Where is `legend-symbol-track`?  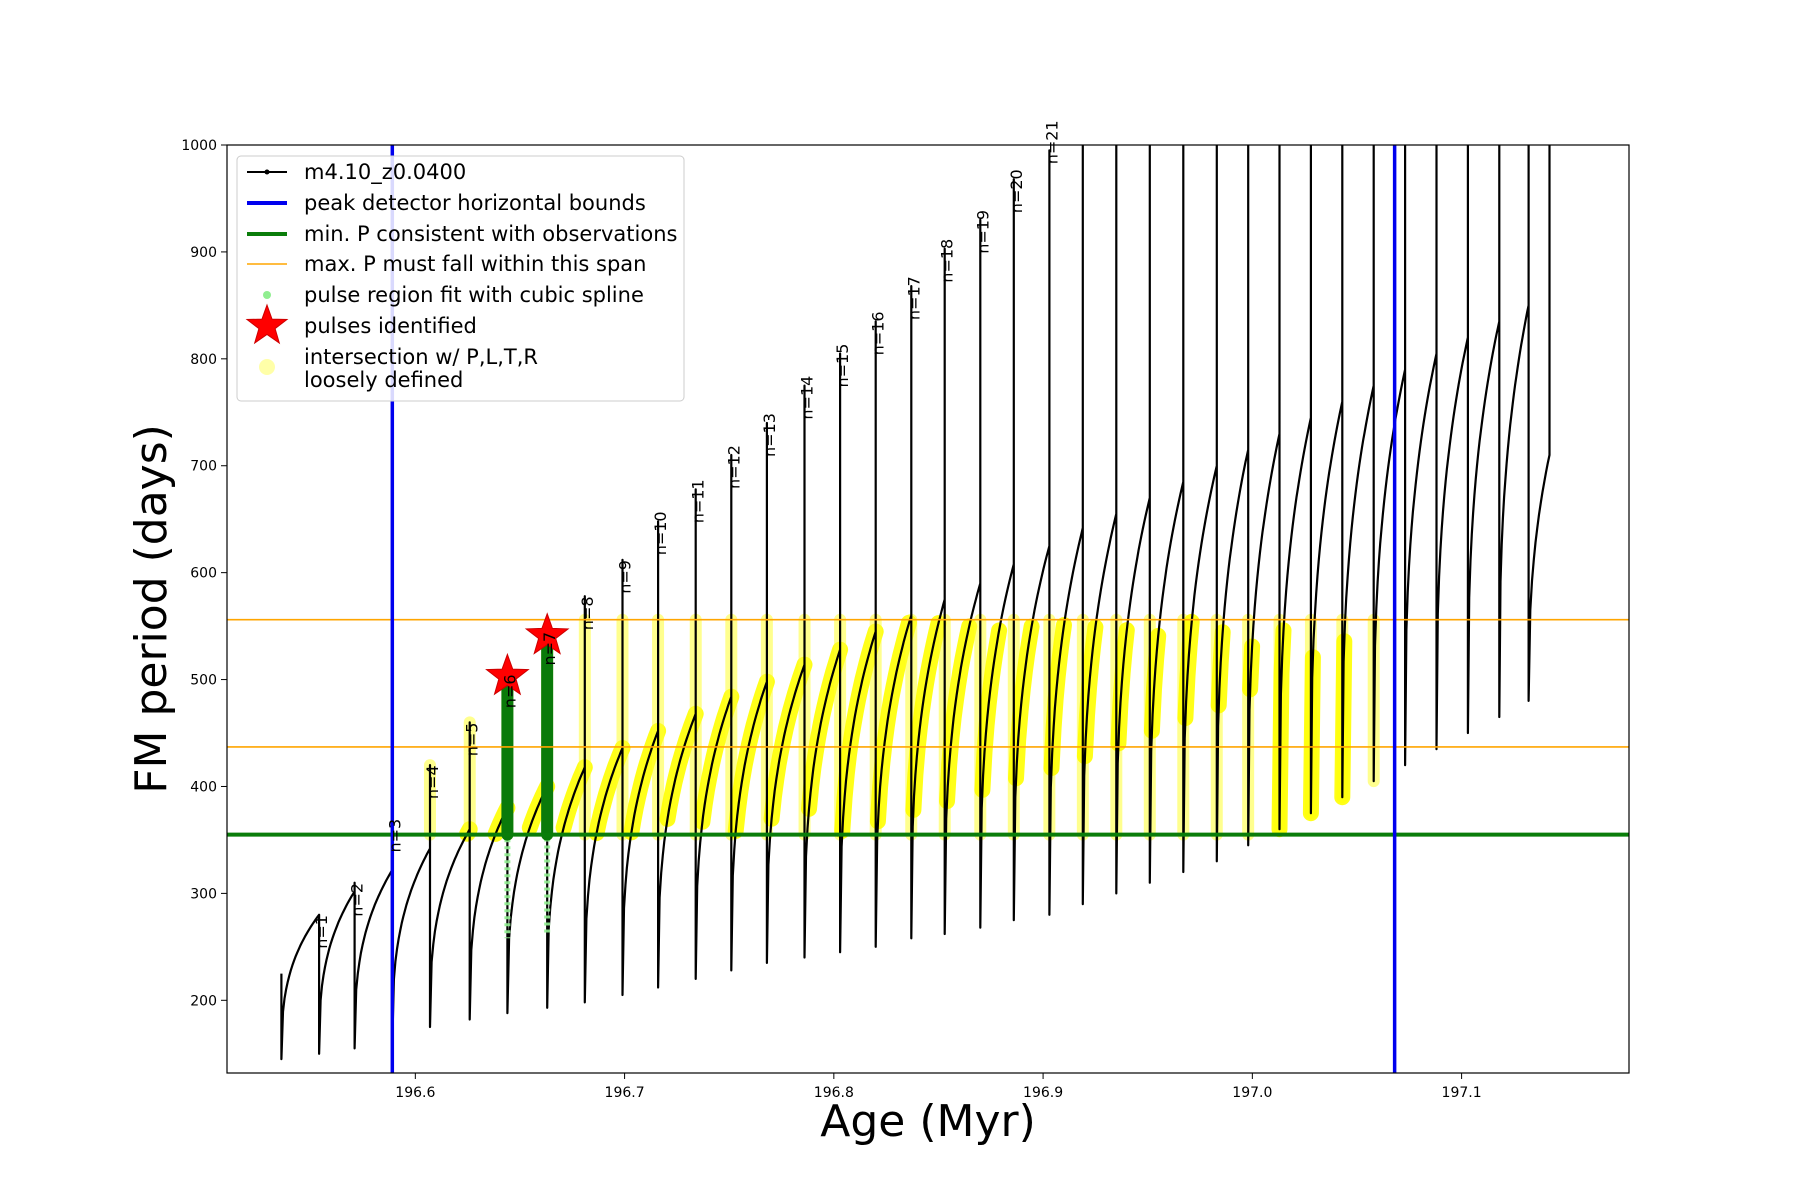 legend-symbol-track is located at coordinates (267, 172).